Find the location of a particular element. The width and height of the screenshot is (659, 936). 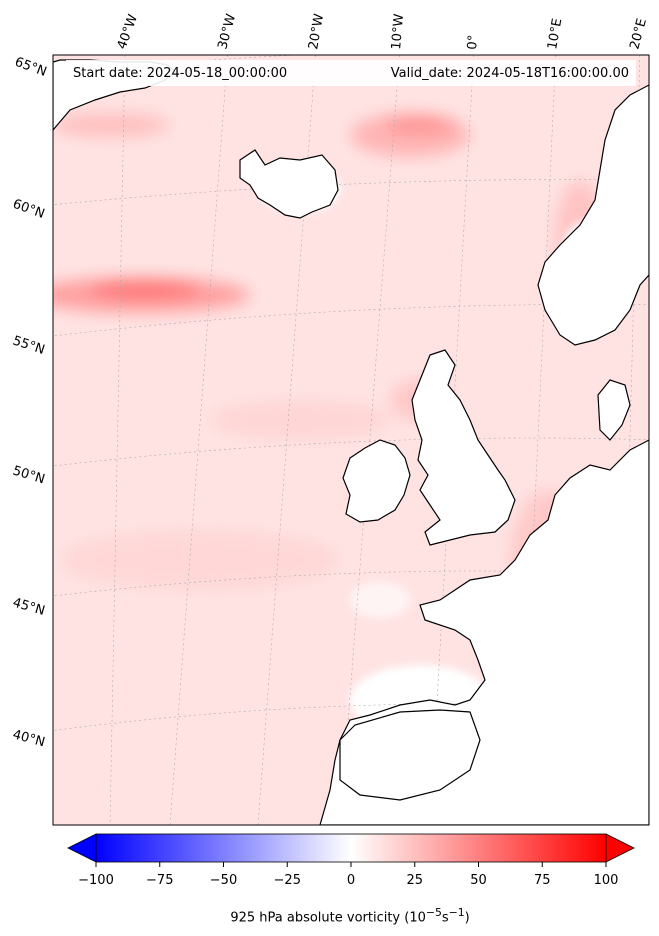

colorbar-label-exponent: −5 is located at coordinates (433, 912).